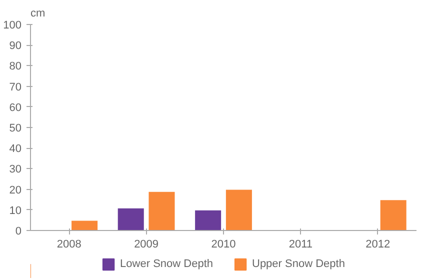 The height and width of the screenshot is (279, 428). What do you see at coordinates (15, 149) in the screenshot?
I see `y-tick-label: 40` at bounding box center [15, 149].